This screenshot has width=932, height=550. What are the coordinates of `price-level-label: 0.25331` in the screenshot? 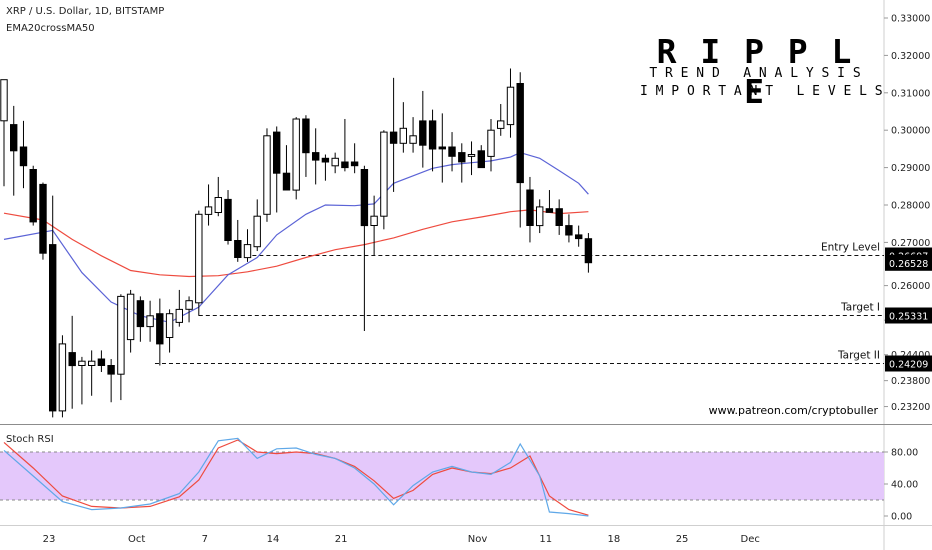 It's located at (908, 317).